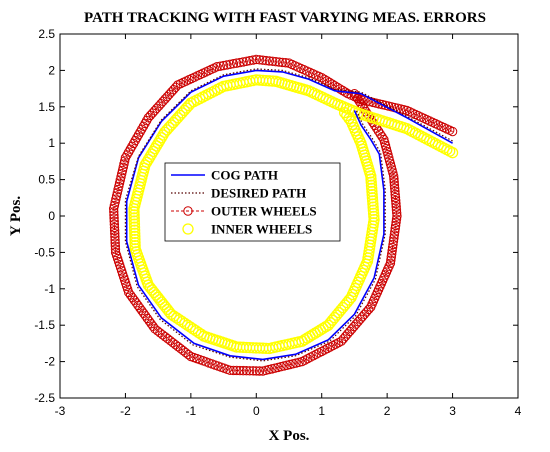  Describe the element at coordinates (51, 143) in the screenshot. I see `y-tick-label: 1` at that location.